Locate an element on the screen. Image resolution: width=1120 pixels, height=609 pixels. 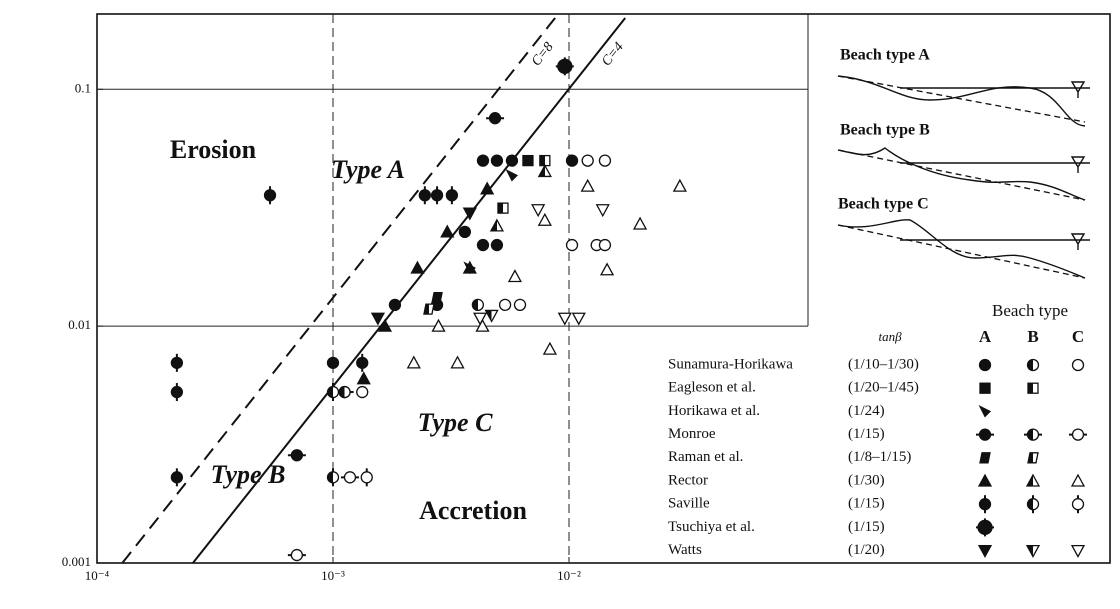
legend-slope-header: tanβ is located at coordinates (890, 336).